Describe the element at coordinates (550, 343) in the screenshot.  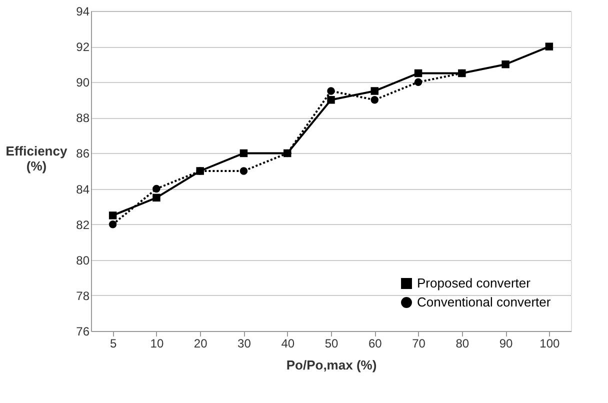
I see `x-tick-label: 100` at that location.